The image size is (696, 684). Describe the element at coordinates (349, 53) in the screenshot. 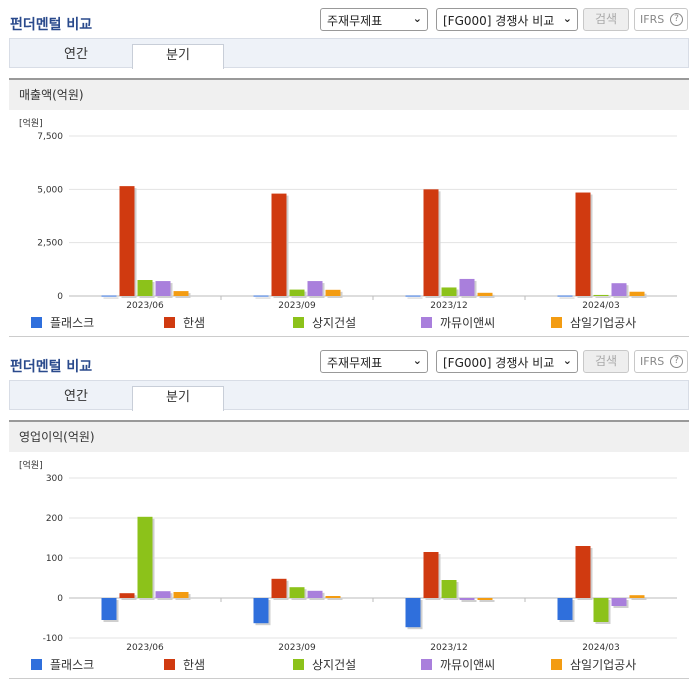

I see `period-tabs: 연간 분기` at that location.